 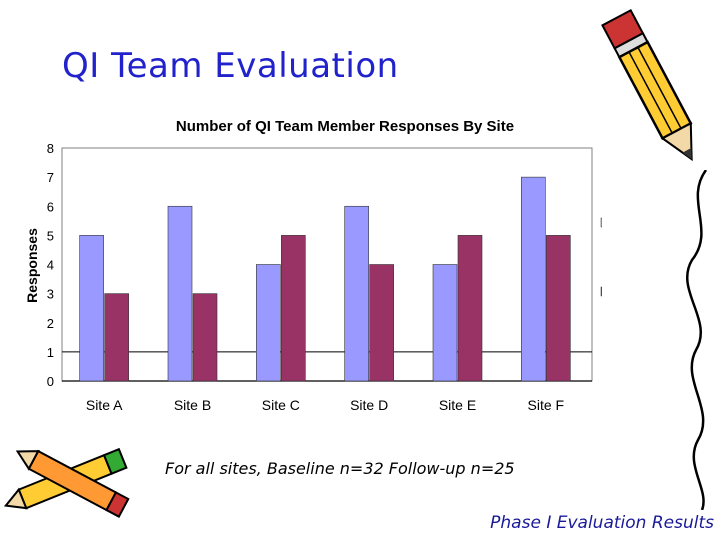 What do you see at coordinates (457, 405) in the screenshot?
I see `x-tick-label: Site E` at bounding box center [457, 405].